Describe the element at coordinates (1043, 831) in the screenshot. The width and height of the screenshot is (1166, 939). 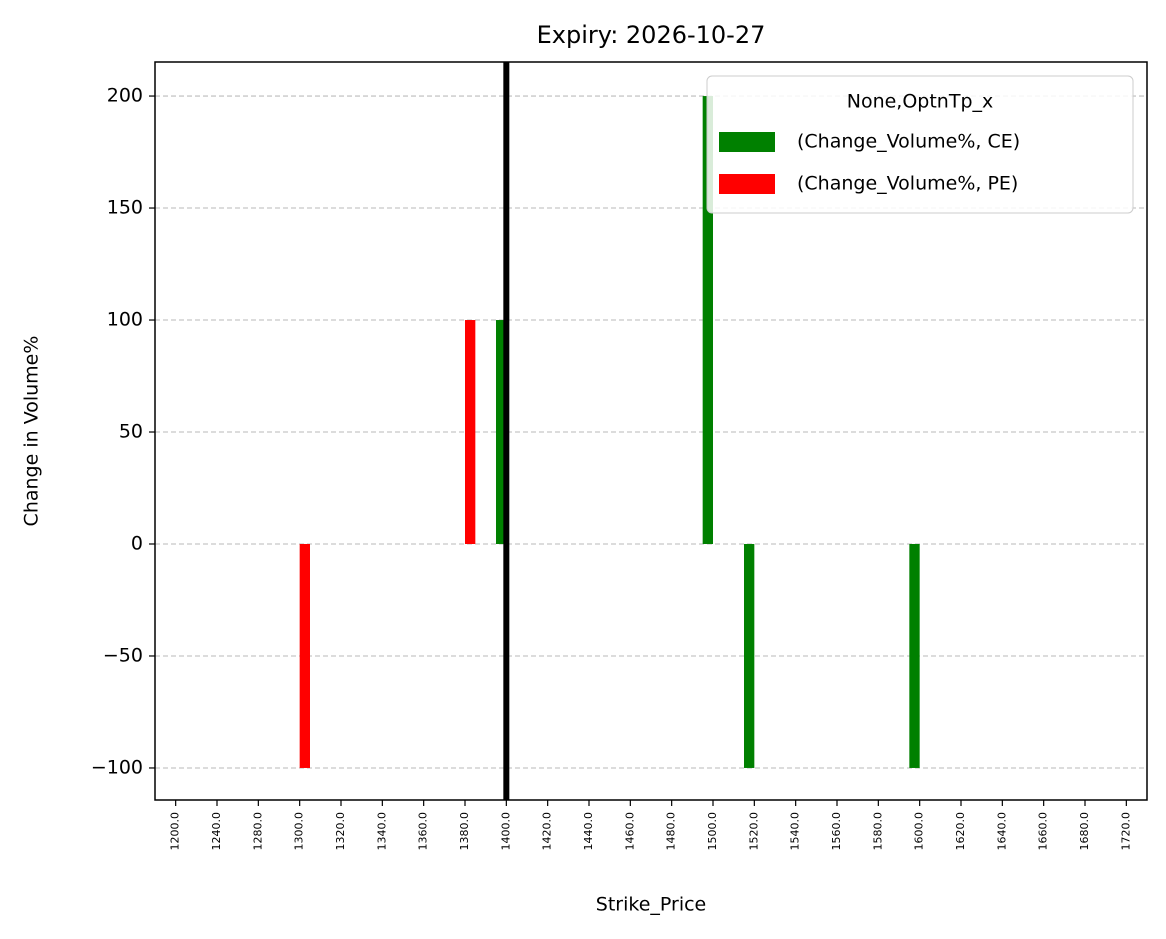
I see `x-tick-label: 1660.0` at that location.